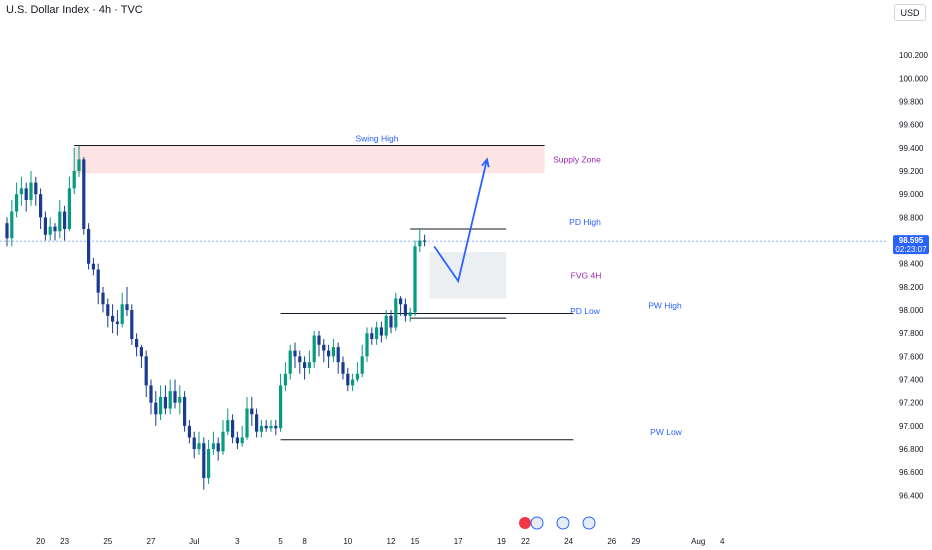  What do you see at coordinates (910, 12) in the screenshot?
I see `currency-selector: USD` at bounding box center [910, 12].